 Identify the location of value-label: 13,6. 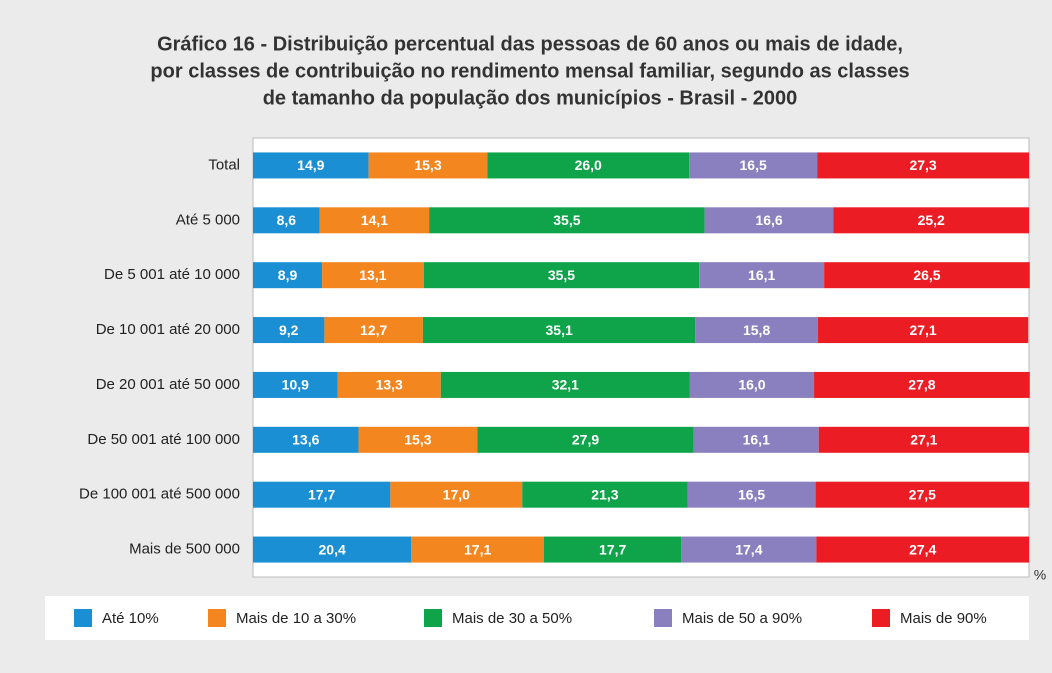
(305, 440).